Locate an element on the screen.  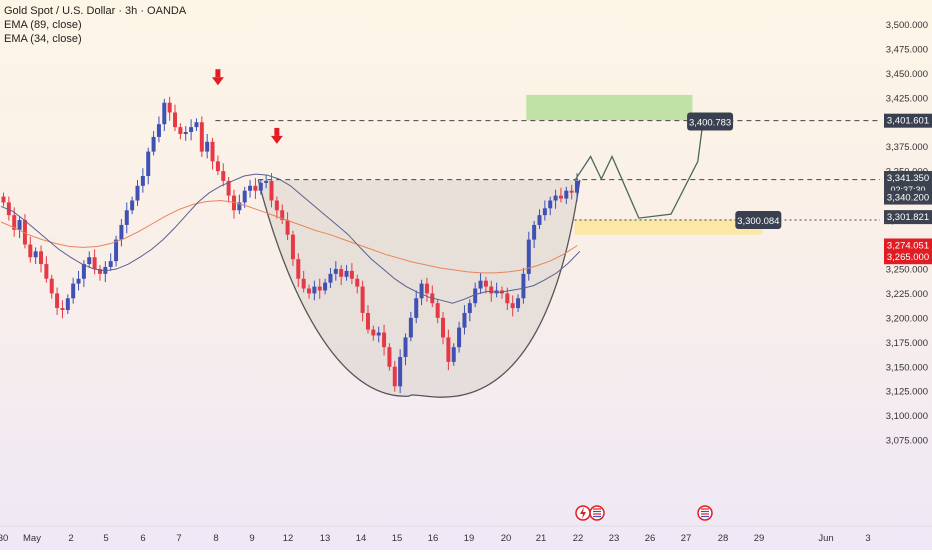
projection-path is located at coordinates (638, 169).